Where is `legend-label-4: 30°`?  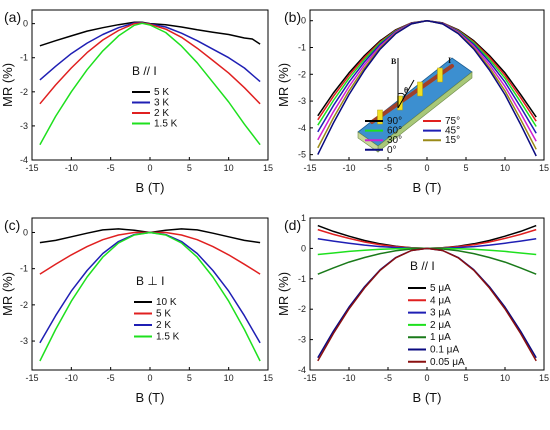 legend-label-4: 30° is located at coordinates (394, 140).